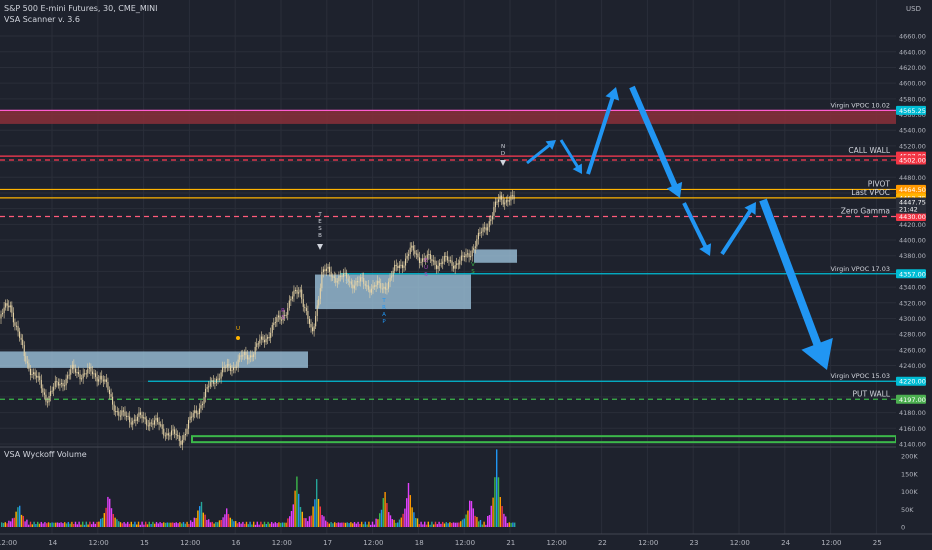  What do you see at coordinates (570, 156) in the screenshot?
I see `projection-arrow` at bounding box center [570, 156].